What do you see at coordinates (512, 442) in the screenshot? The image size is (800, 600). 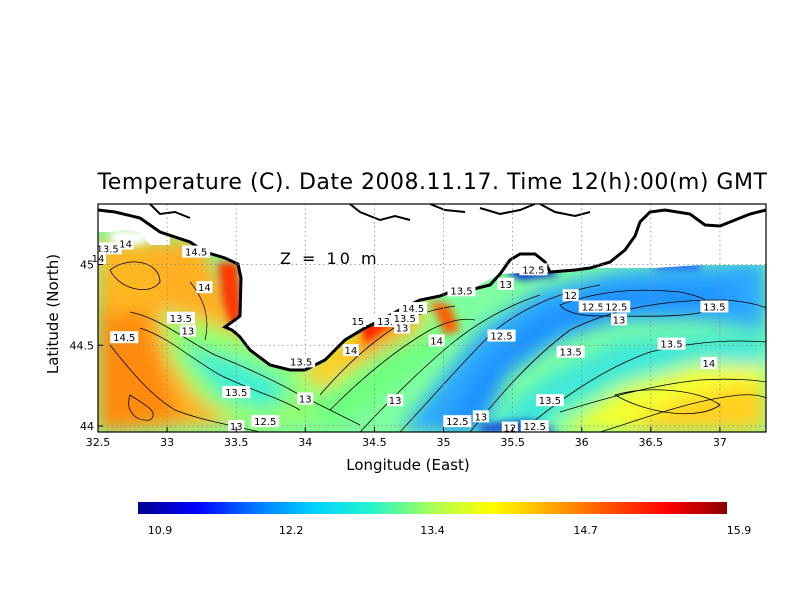 I see `x-tick-label: 35.5` at bounding box center [512, 442].